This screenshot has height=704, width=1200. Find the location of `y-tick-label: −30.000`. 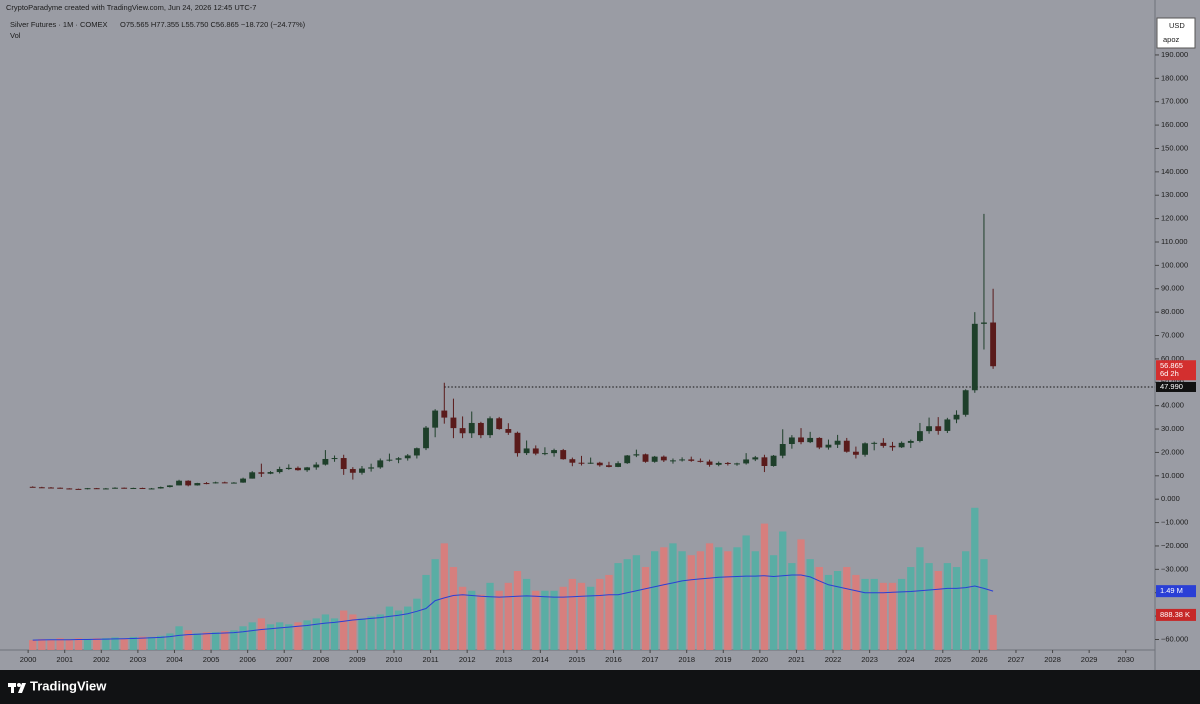

y-tick-label: −30.000 is located at coordinates (1174, 568).